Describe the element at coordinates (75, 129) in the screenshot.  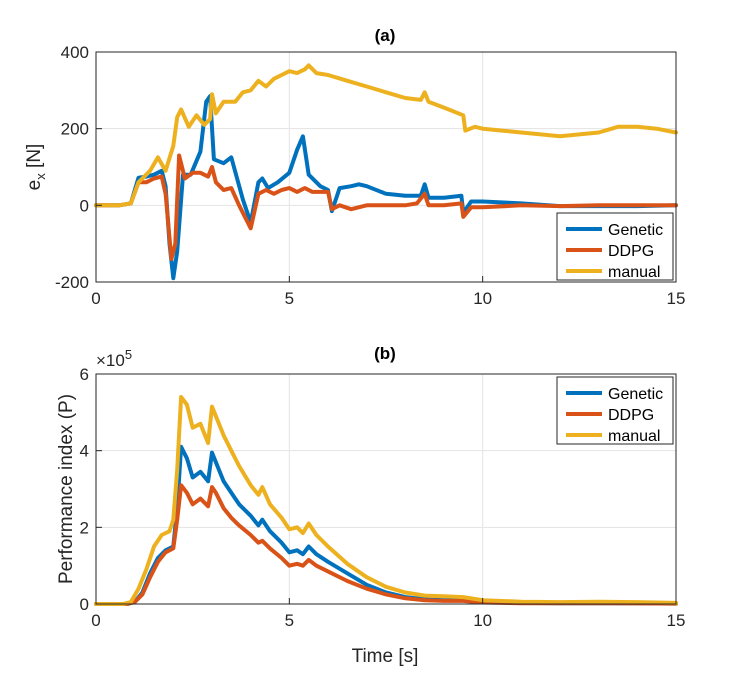
I see `panel-a-ytick-label: 200` at that location.